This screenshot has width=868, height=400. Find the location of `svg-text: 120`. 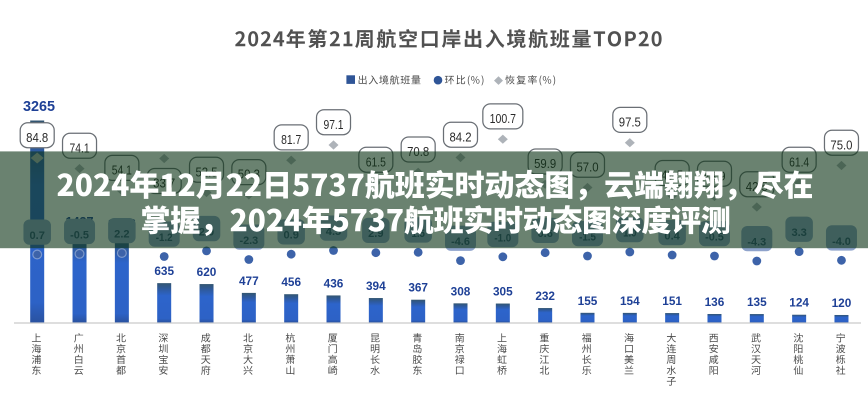

svg-text: 120 is located at coordinates (842, 303).